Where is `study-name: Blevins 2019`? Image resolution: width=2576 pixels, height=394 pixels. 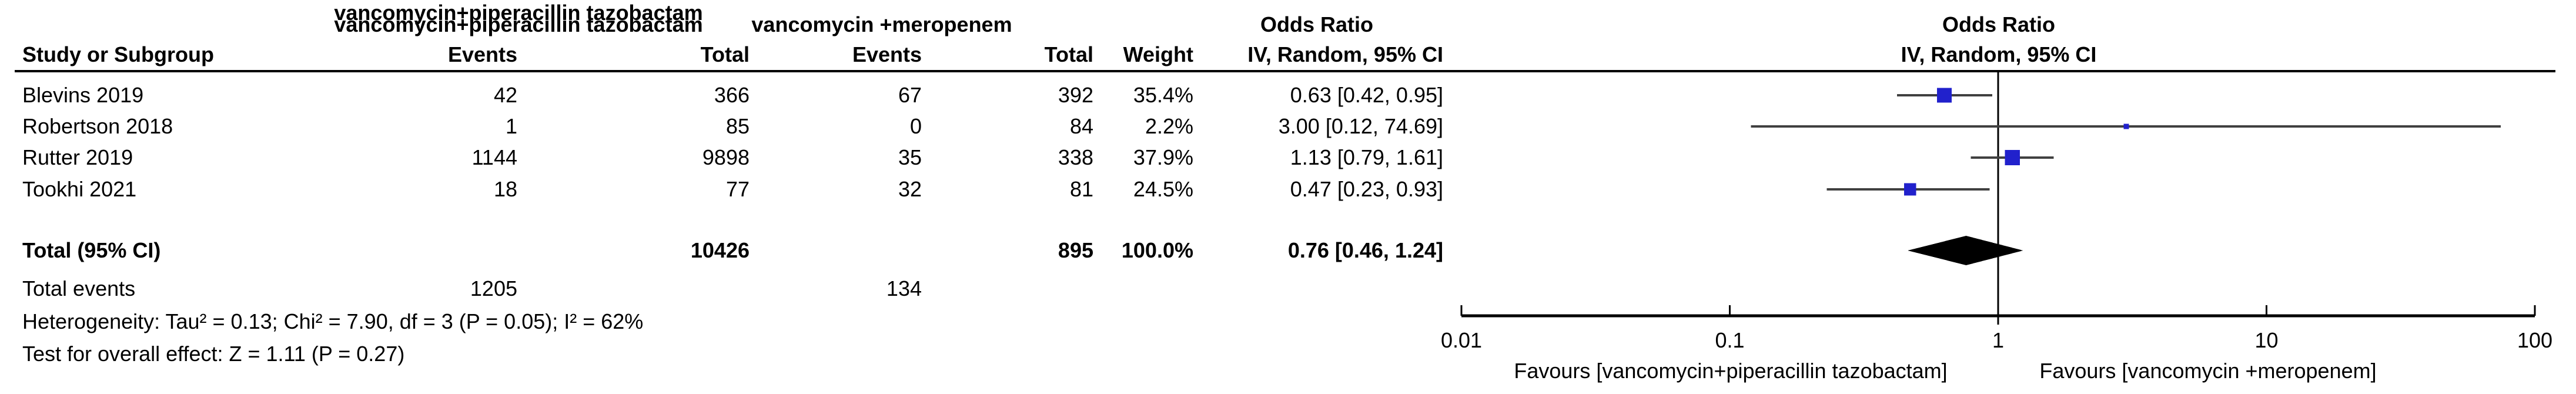 study-name: Blevins 2019 is located at coordinates (83, 95).